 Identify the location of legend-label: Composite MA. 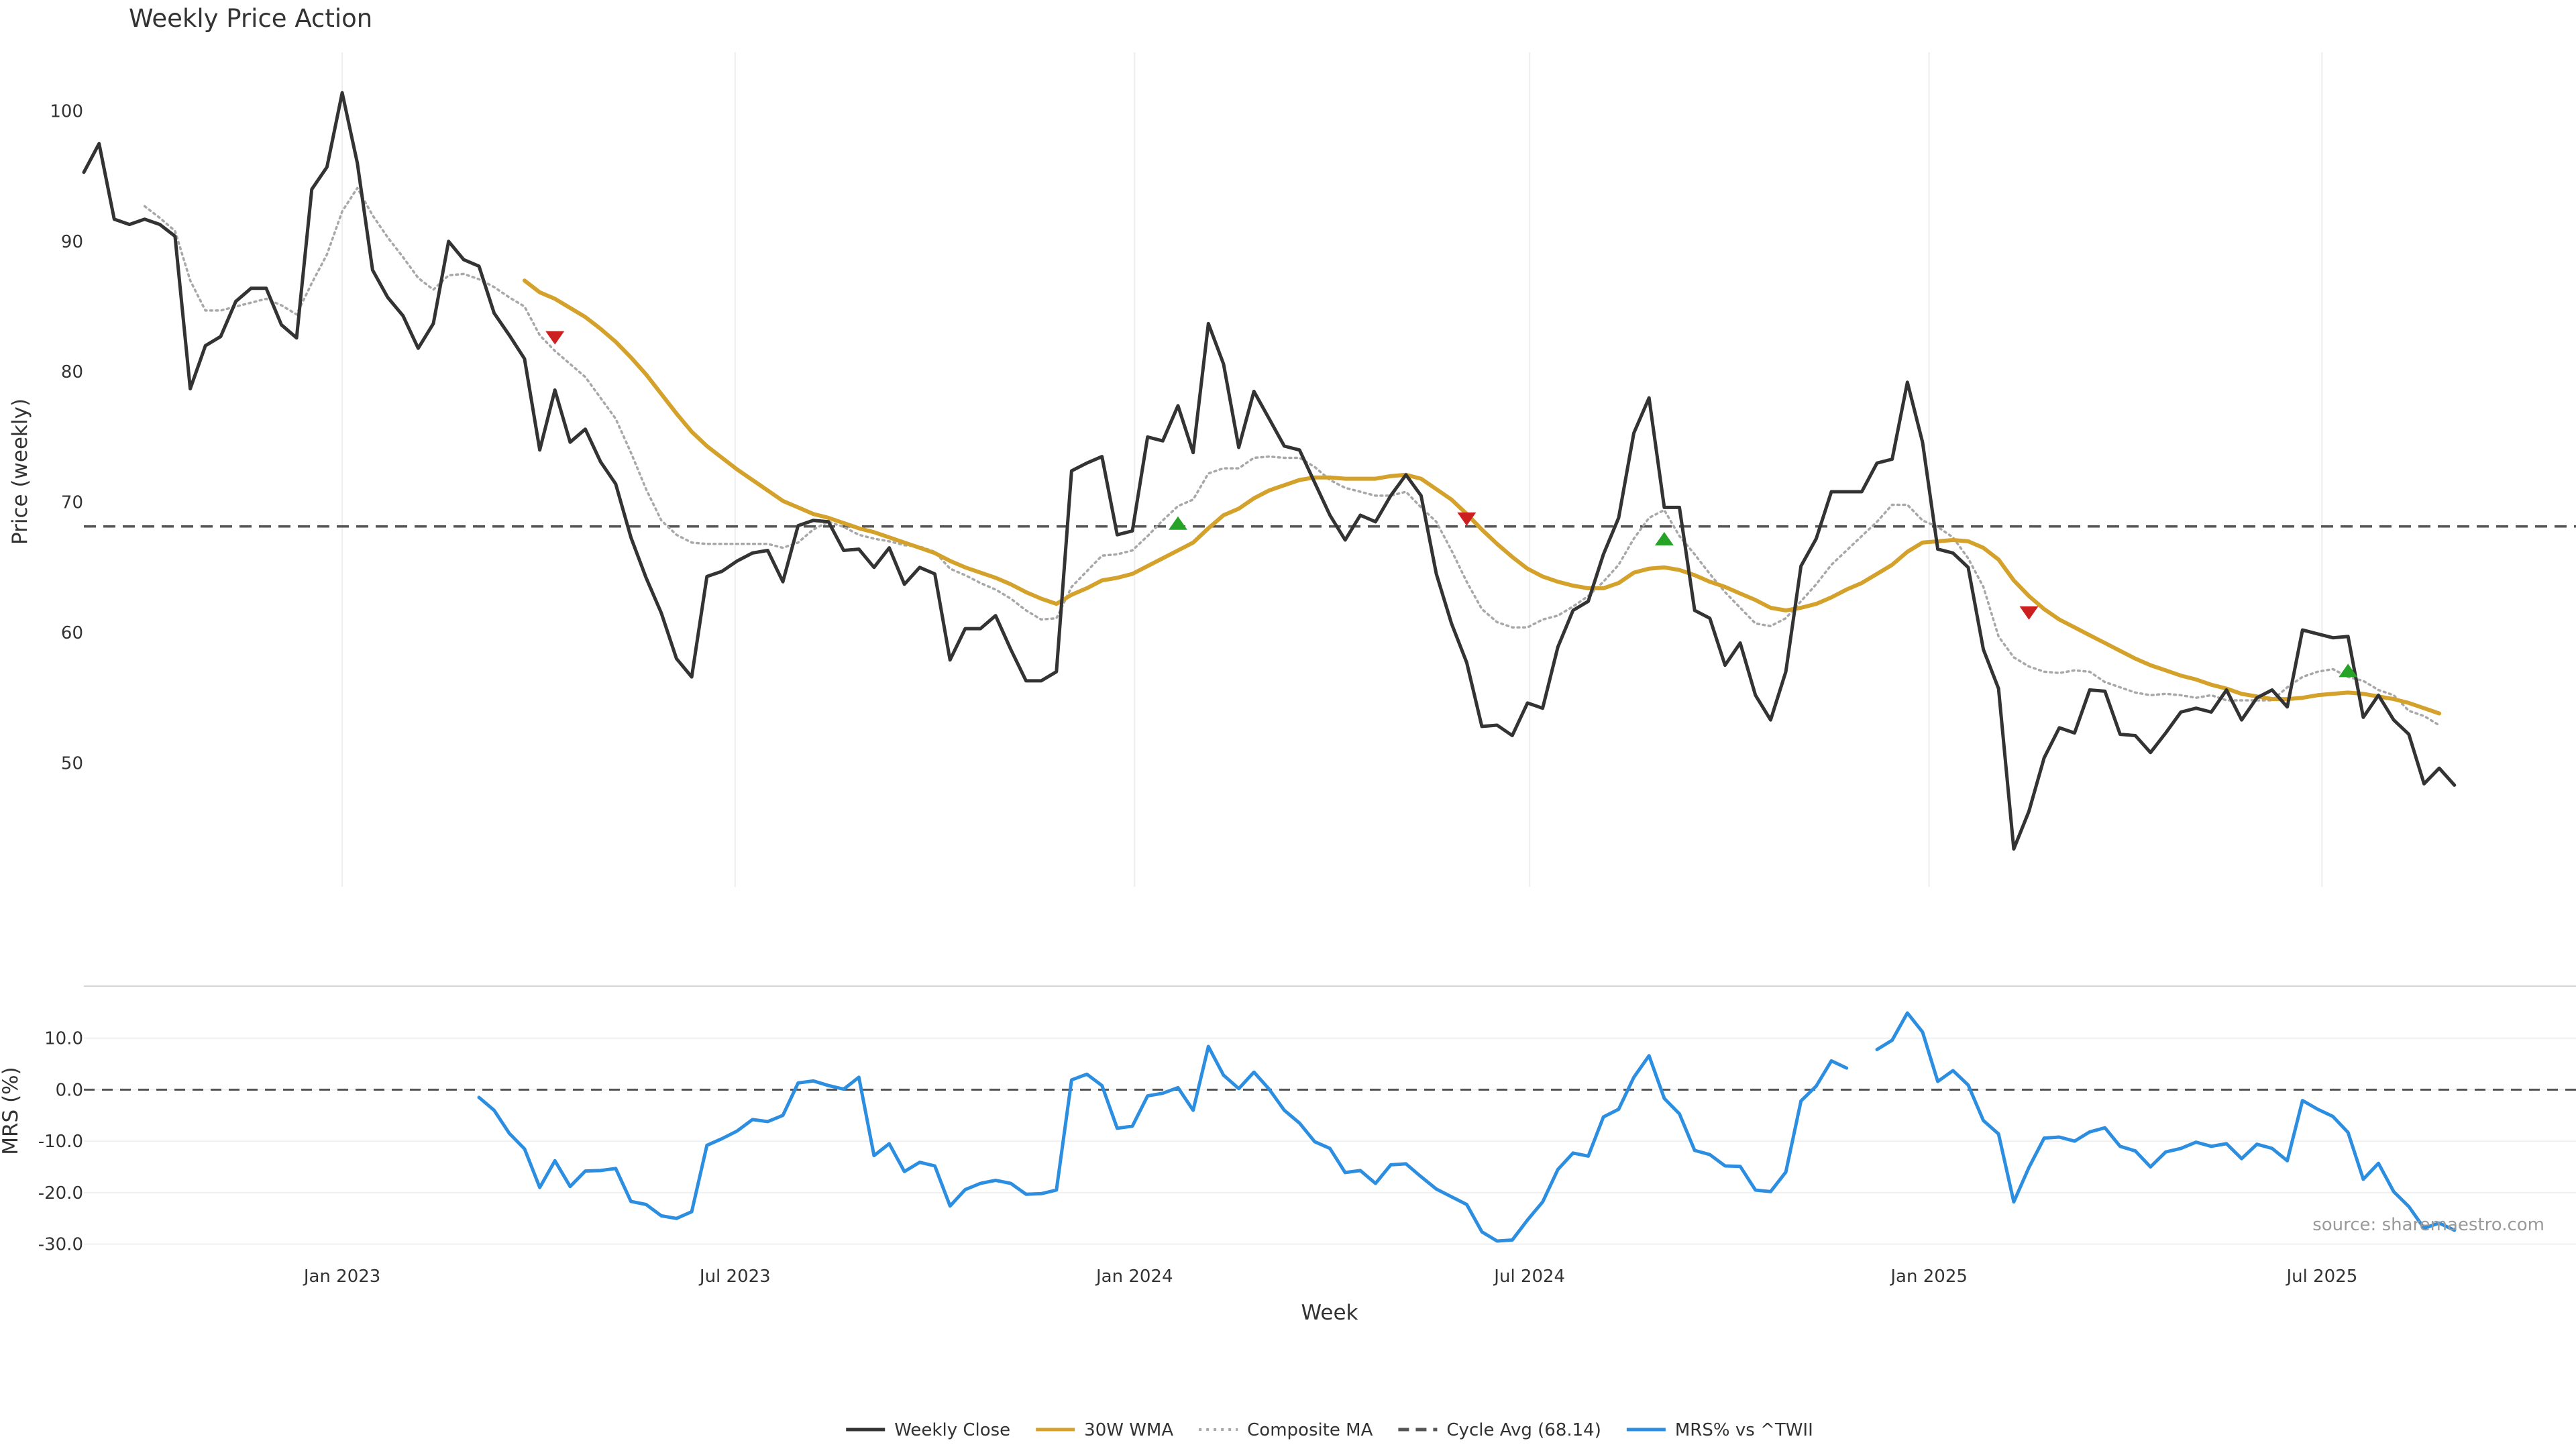
(1310, 1430).